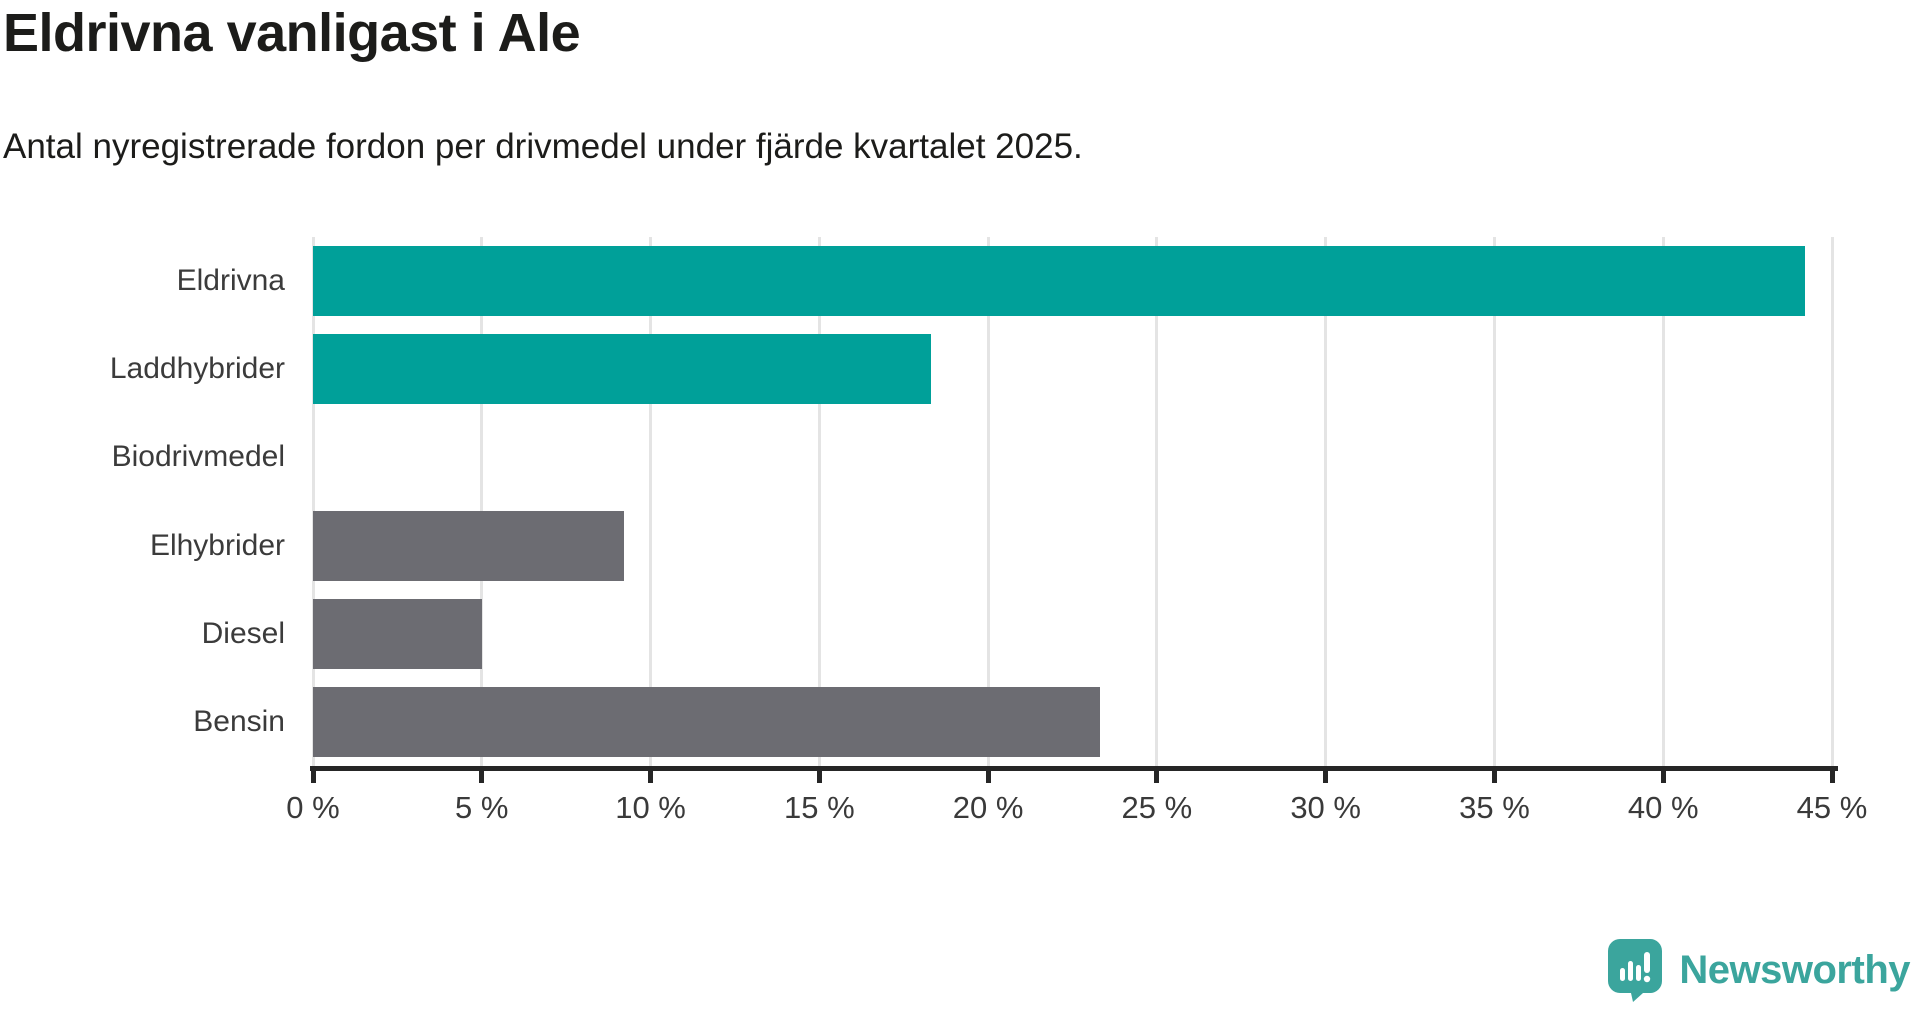 The height and width of the screenshot is (1010, 1920). I want to click on chart-row-eldrivna: Eldrivna, so click(916, 281).